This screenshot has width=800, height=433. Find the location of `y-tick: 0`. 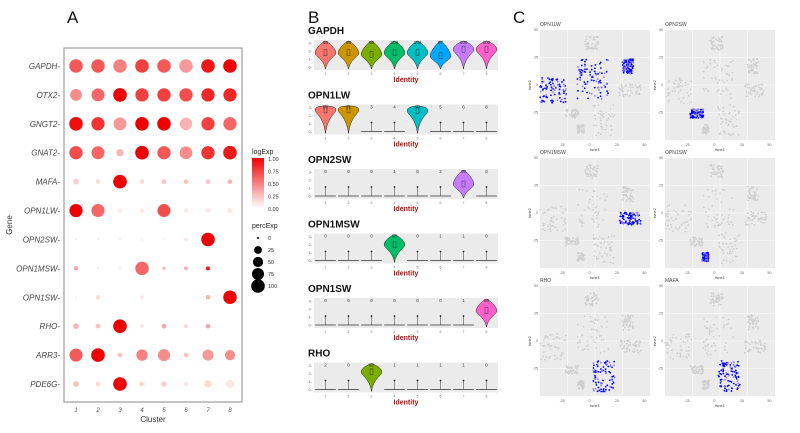

y-tick: 0 is located at coordinates (537, 213).